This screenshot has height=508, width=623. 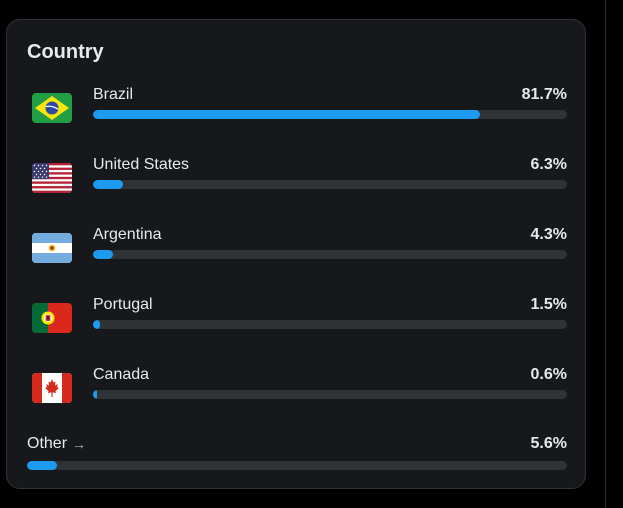 I want to click on country-name: Portugal, so click(x=123, y=304).